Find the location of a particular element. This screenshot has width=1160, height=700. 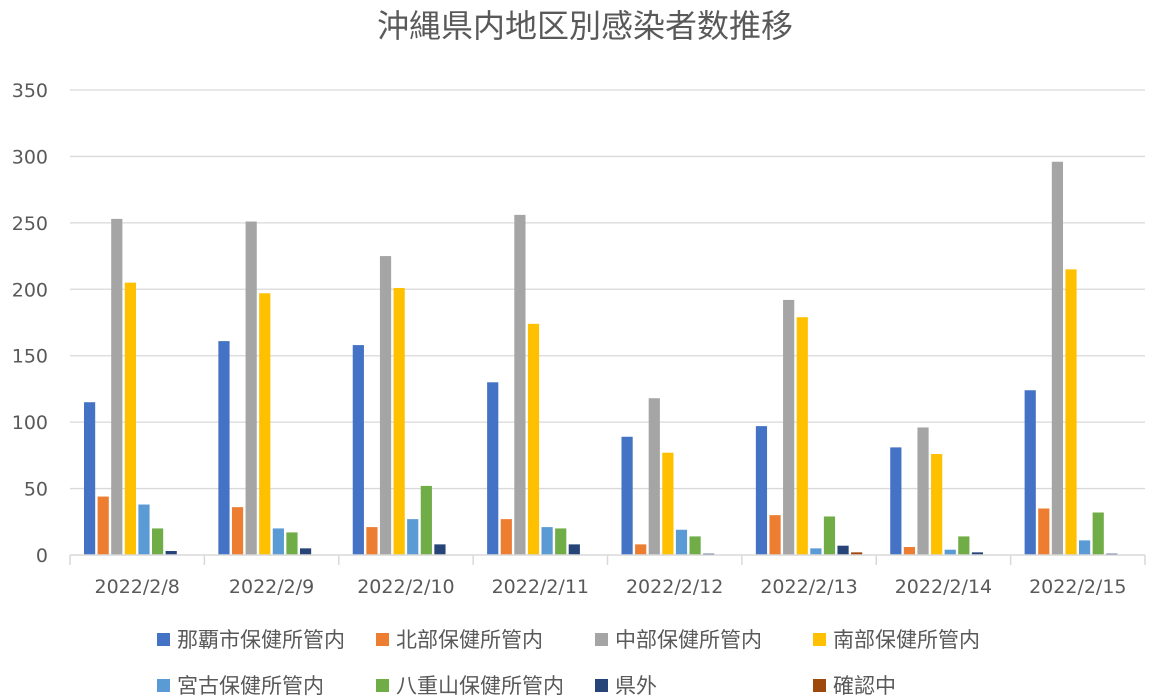

y-tick-label: 0 is located at coordinates (42, 556).